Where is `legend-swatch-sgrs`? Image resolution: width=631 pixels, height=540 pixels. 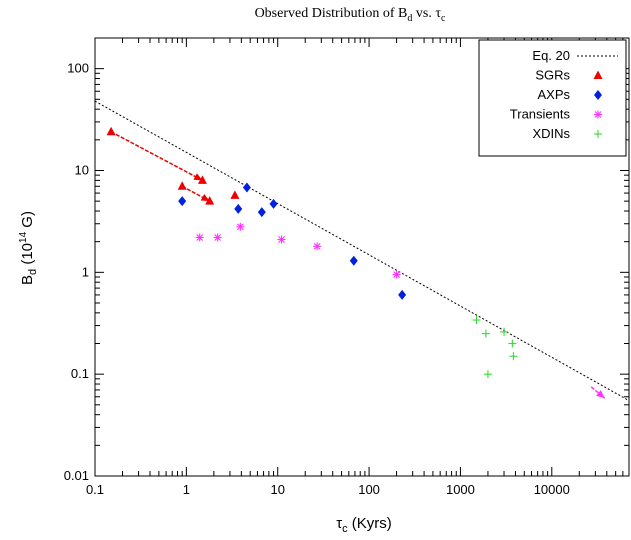 legend-swatch-sgrs is located at coordinates (598, 74).